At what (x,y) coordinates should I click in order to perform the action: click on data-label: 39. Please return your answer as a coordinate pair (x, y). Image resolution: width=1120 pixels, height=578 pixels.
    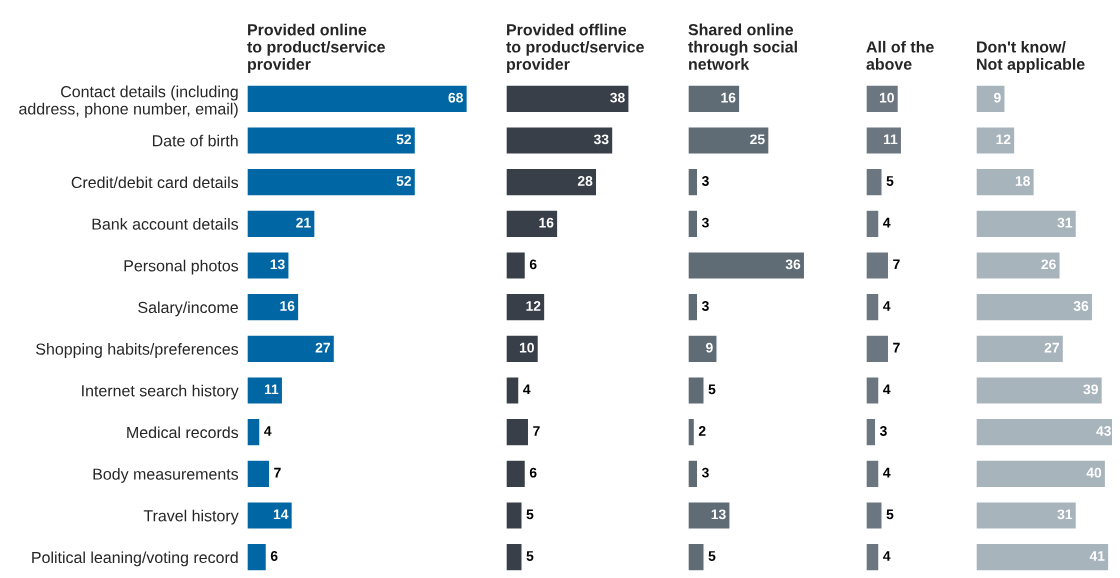
    Looking at the image, I should click on (1090, 389).